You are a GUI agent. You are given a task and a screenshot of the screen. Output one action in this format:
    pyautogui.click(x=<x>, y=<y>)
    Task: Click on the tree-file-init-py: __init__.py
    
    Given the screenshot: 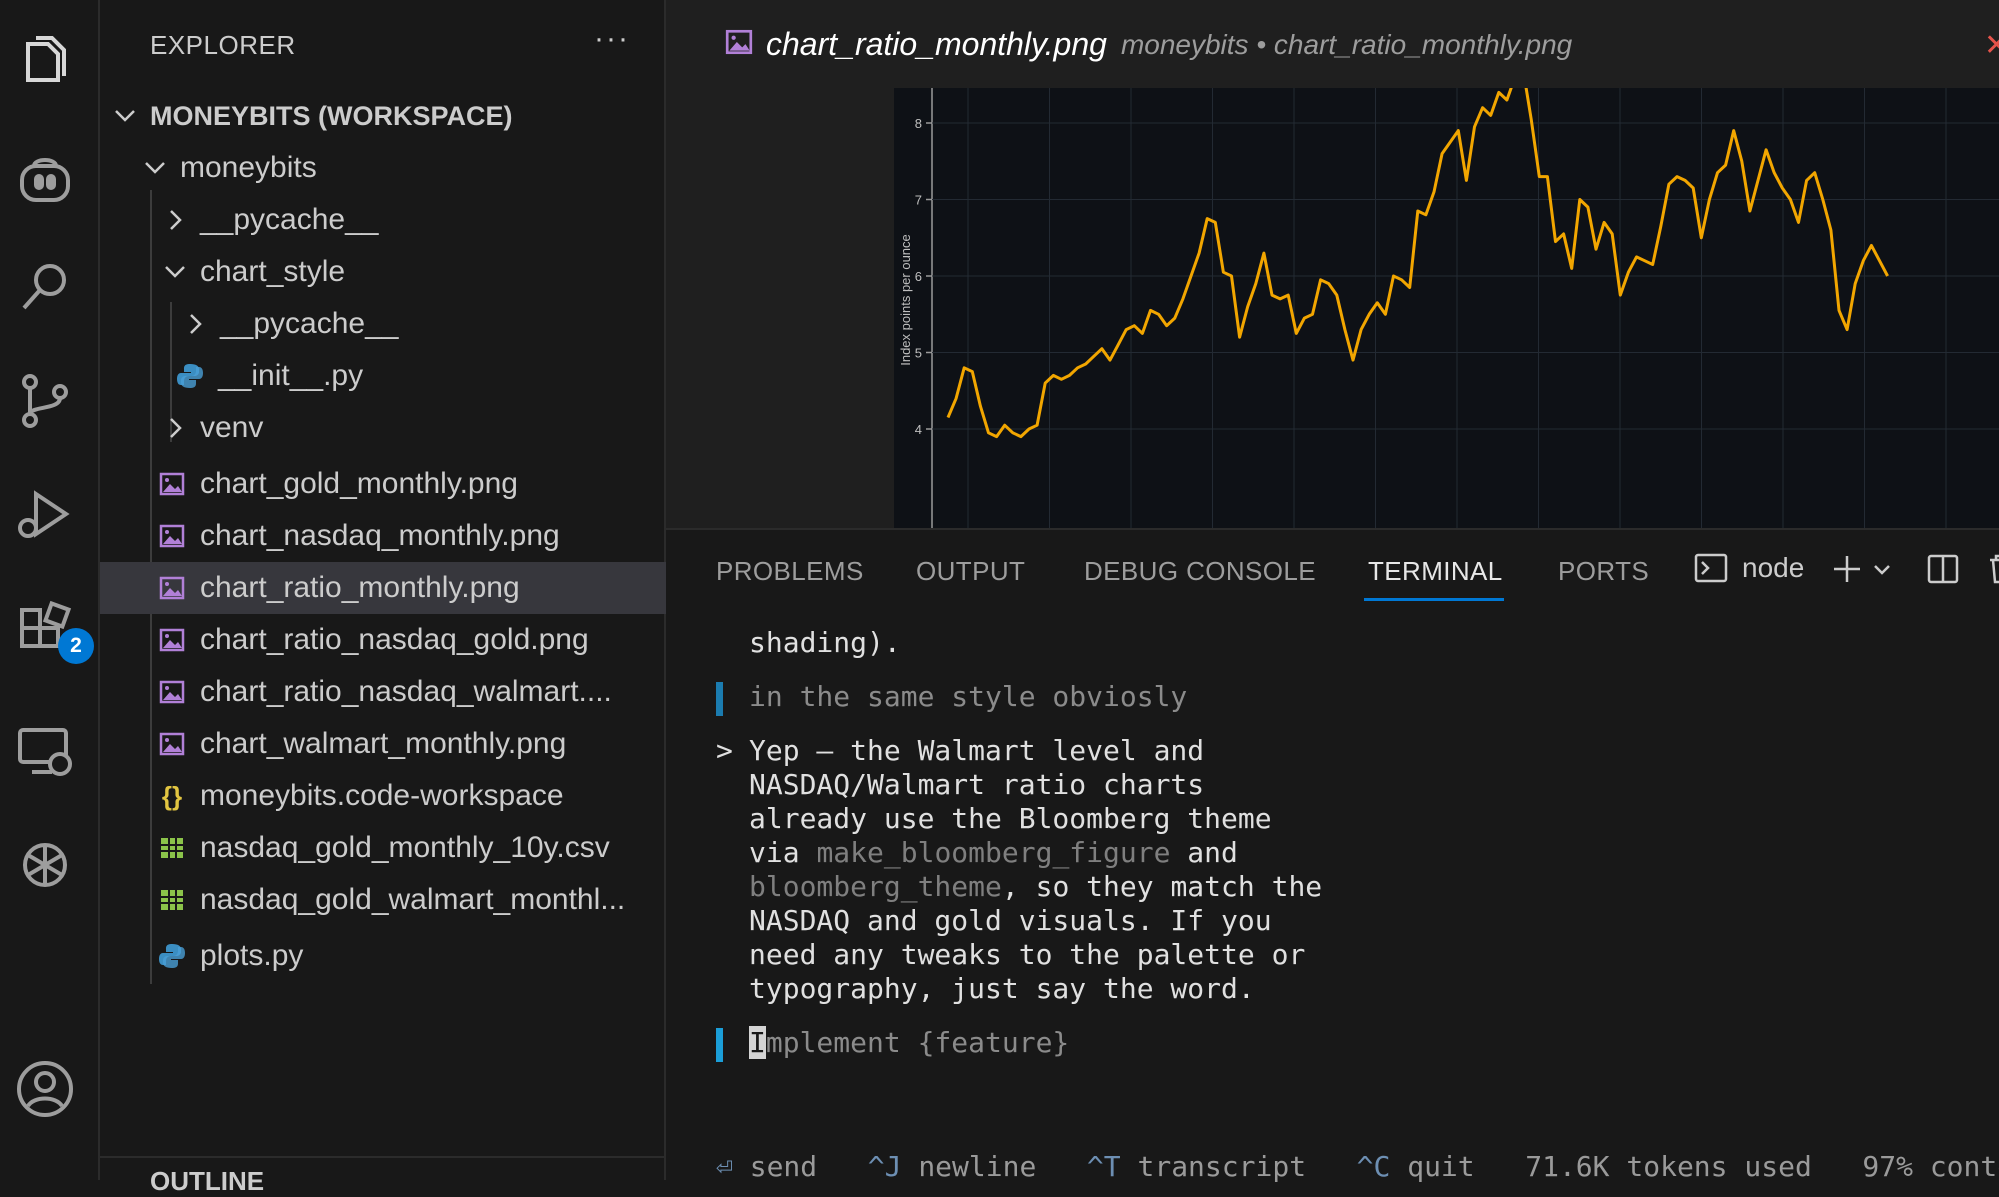 What is the action you would take?
    pyautogui.click(x=383, y=376)
    